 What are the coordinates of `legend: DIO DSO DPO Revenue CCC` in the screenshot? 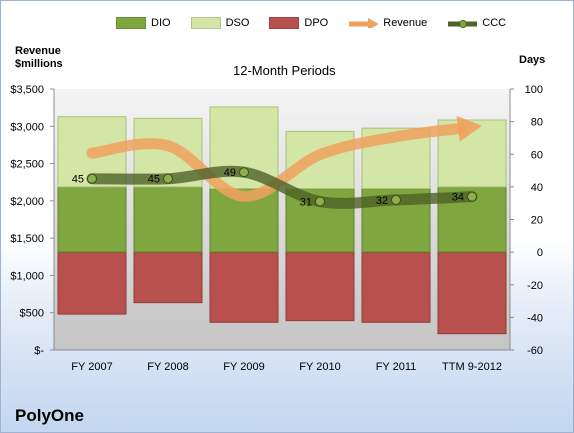 It's located at (311, 23).